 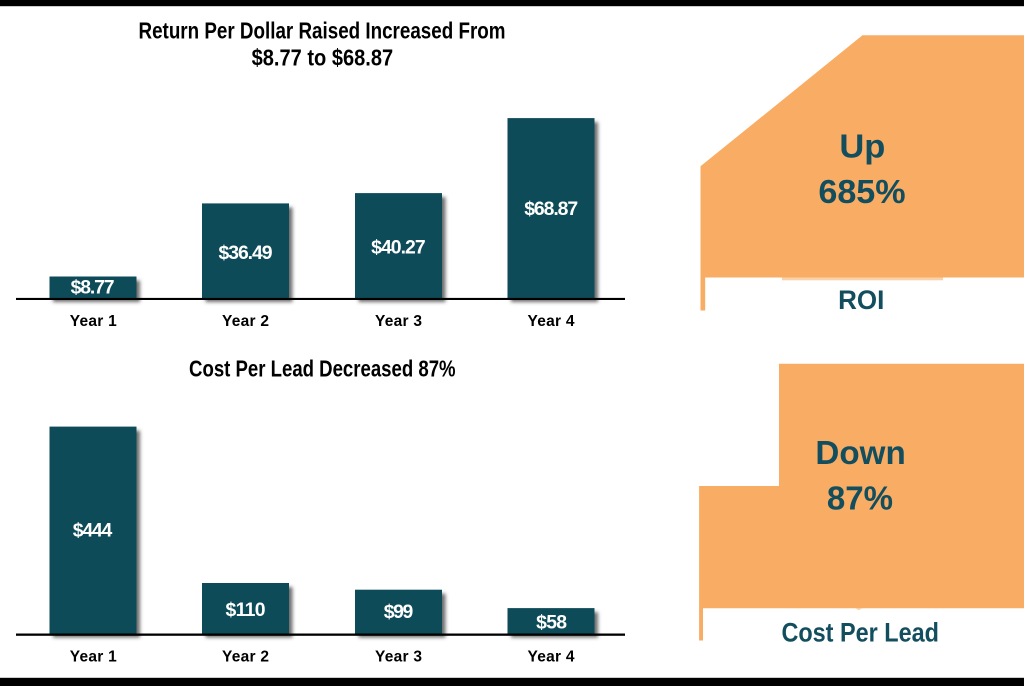 What do you see at coordinates (323, 58) in the screenshot?
I see `svg-text: $8.77 to $68.87` at bounding box center [323, 58].